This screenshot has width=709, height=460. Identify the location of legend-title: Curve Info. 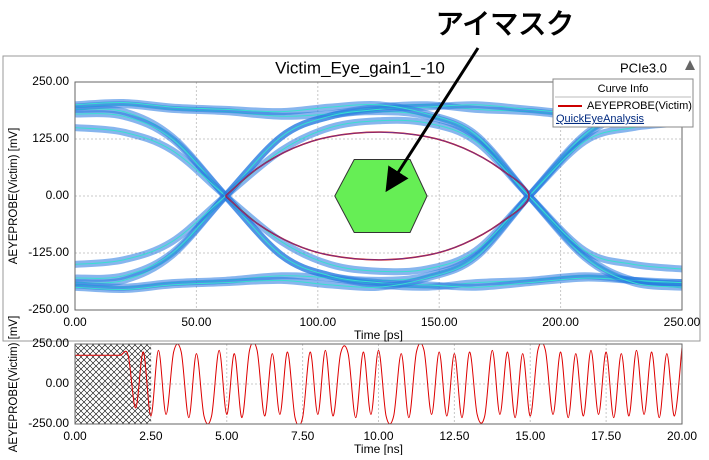
(623, 89).